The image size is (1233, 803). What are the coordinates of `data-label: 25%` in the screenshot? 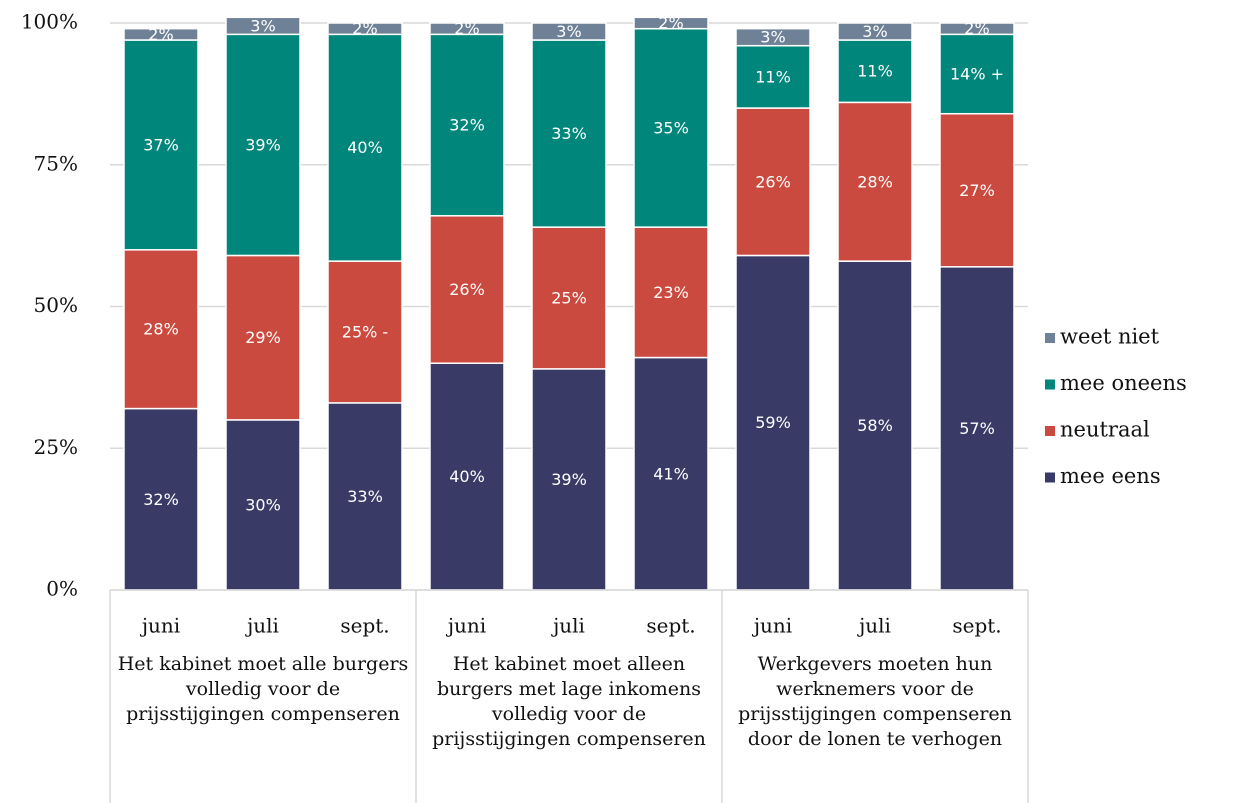 It's located at (569, 297).